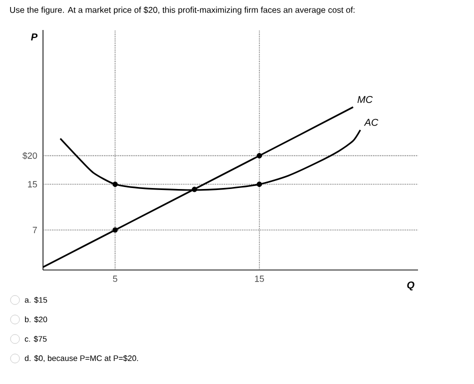 Image resolution: width=474 pixels, height=384 pixels. I want to click on y-tick-label: 7, so click(34, 230).